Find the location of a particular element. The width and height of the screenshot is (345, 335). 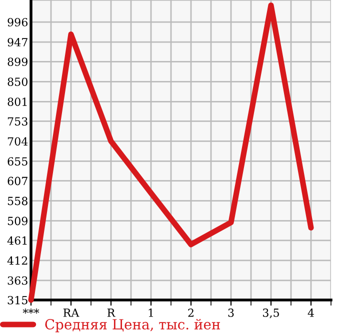

y-tick-label: 704 is located at coordinates (18, 141).